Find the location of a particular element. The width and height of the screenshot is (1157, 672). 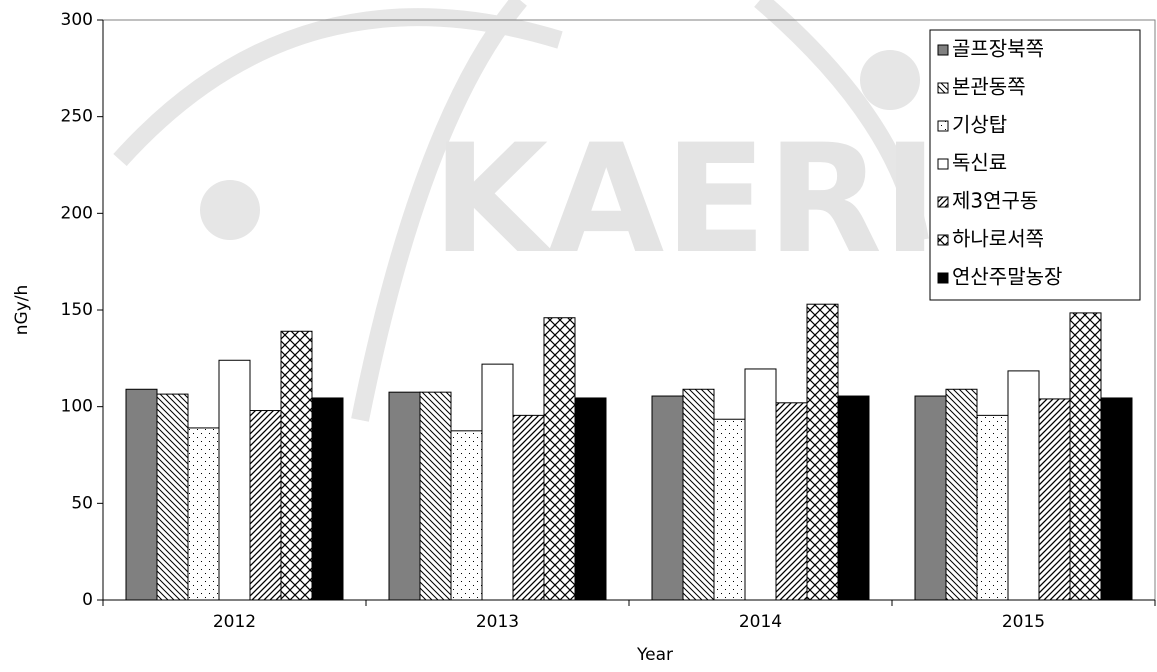

y-axis-label: nGy/h is located at coordinates (22, 310).